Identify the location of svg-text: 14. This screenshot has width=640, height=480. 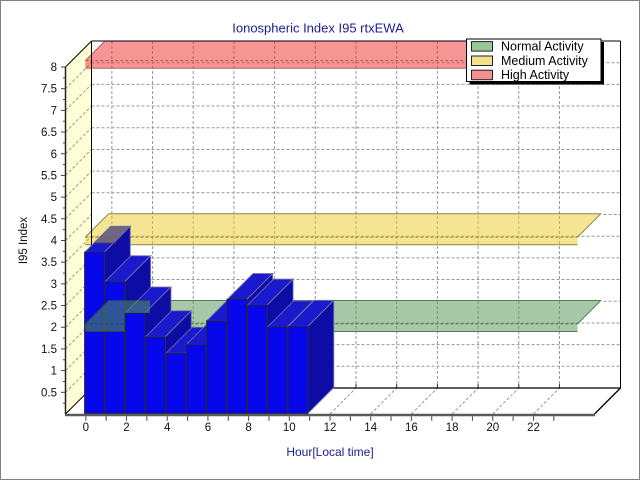
(370, 428).